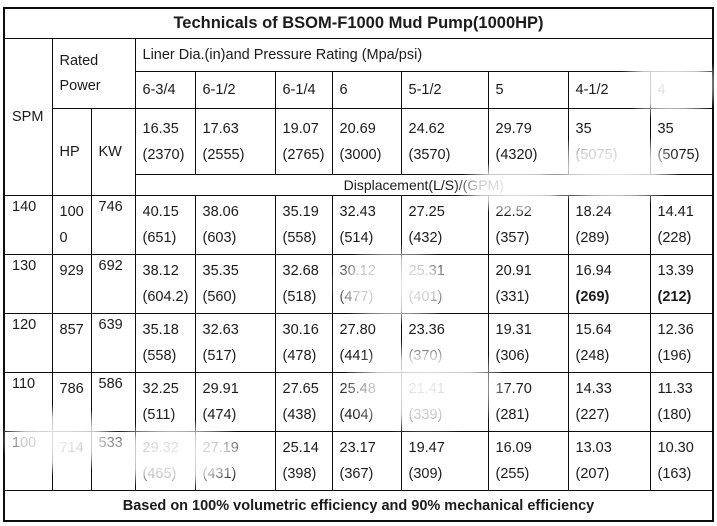  Describe the element at coordinates (425, 238) in the screenshot. I see `gpm-value: (432)` at that location.